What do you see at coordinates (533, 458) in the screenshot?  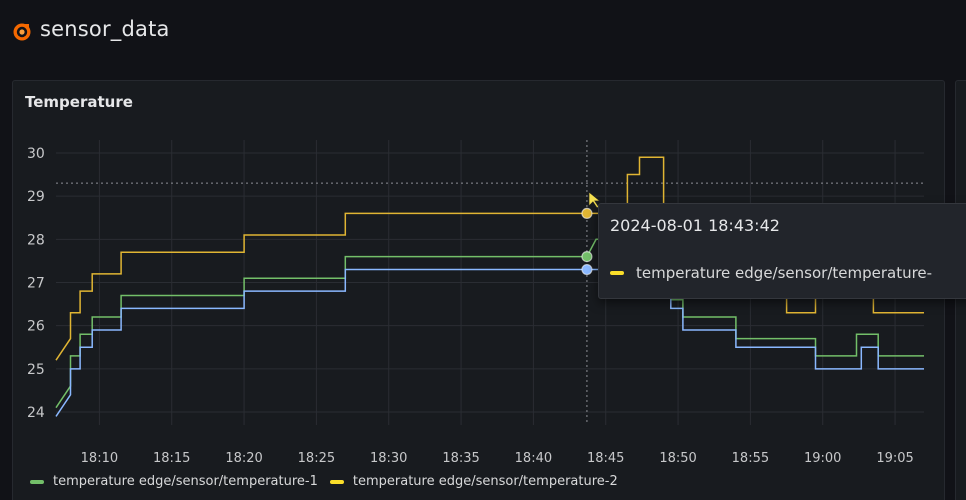 I see `x-tick-label: 18:40` at bounding box center [533, 458].